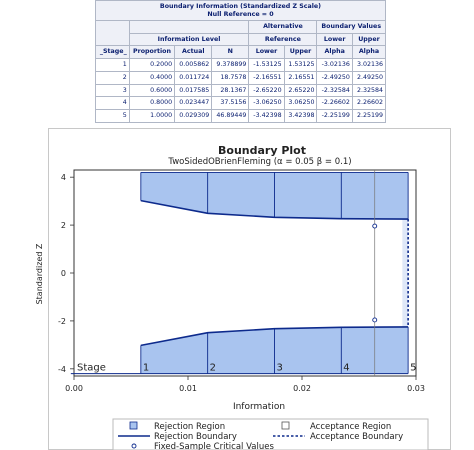 The height and width of the screenshot is (450, 474). Describe the element at coordinates (356, 437) in the screenshot. I see `legend-acceptance-boundary-label: Acceptance Boundary` at that location.